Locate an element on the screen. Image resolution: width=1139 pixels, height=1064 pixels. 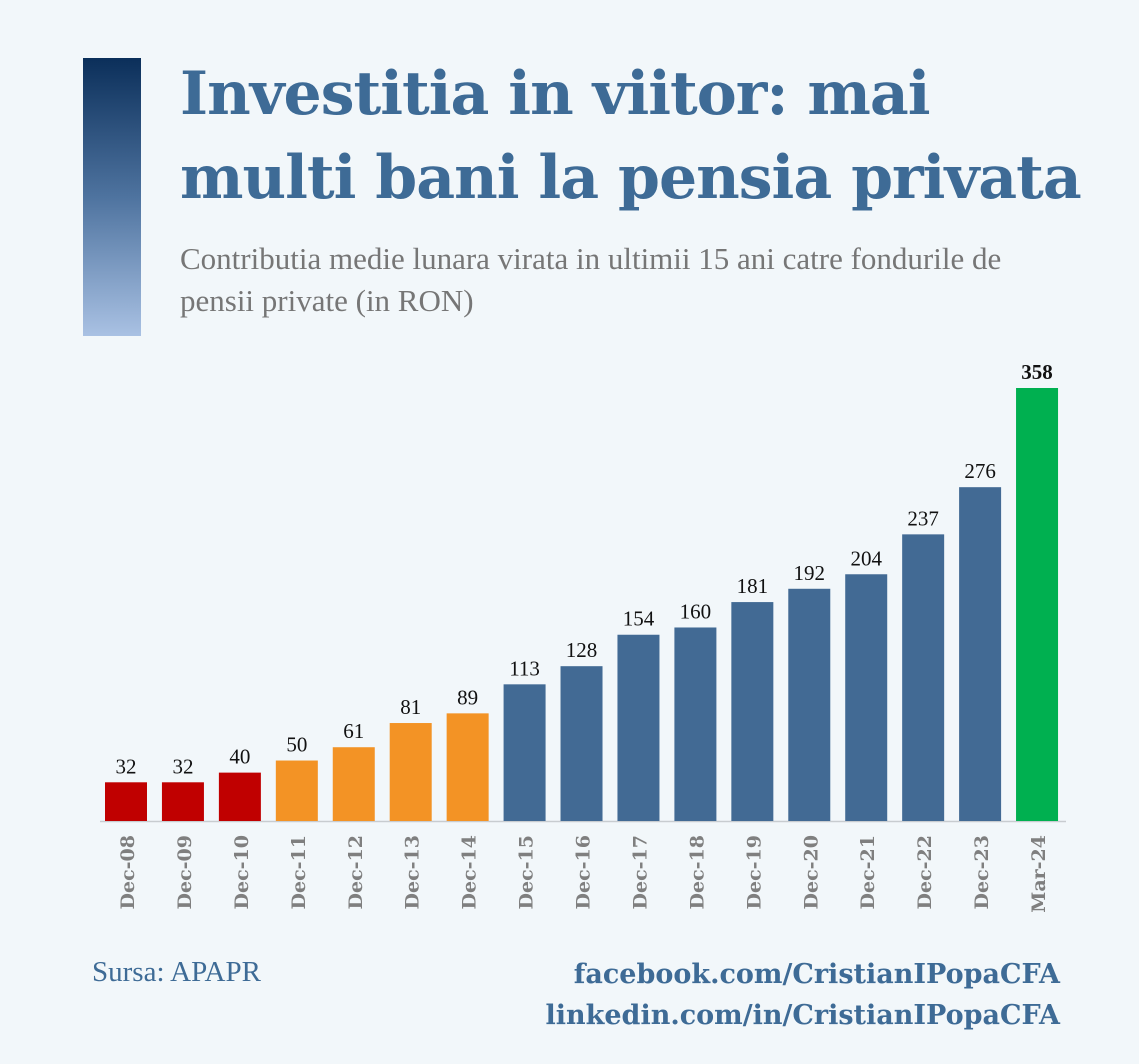
data-label: 128 is located at coordinates (582, 650).